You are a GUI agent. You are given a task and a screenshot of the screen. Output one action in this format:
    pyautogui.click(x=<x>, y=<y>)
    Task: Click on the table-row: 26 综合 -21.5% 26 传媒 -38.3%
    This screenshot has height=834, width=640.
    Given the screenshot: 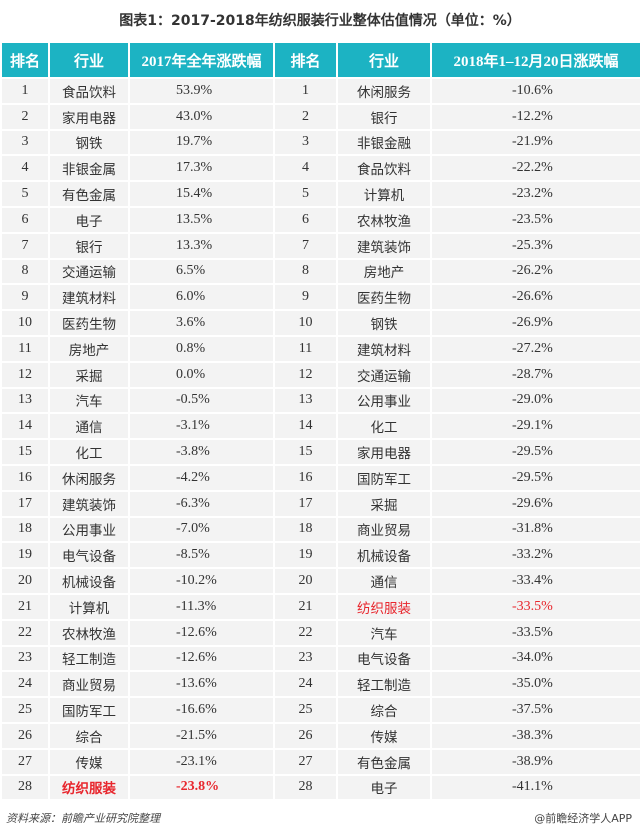 What is the action you would take?
    pyautogui.click(x=320, y=735)
    